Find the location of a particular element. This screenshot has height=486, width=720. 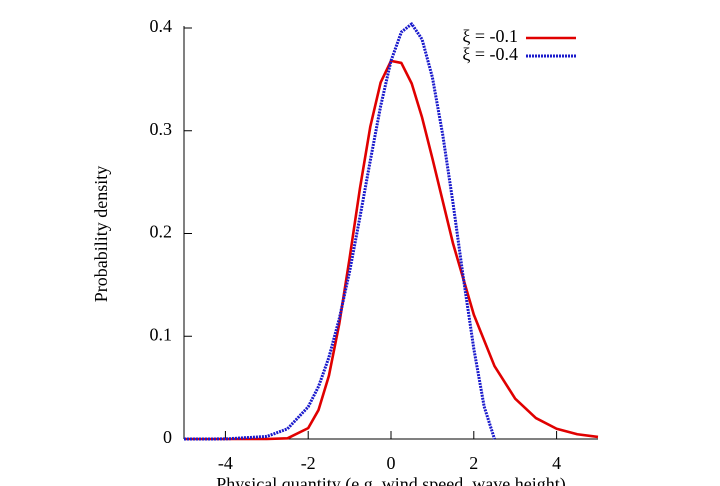

x-tick-label: -2 is located at coordinates (308, 463).